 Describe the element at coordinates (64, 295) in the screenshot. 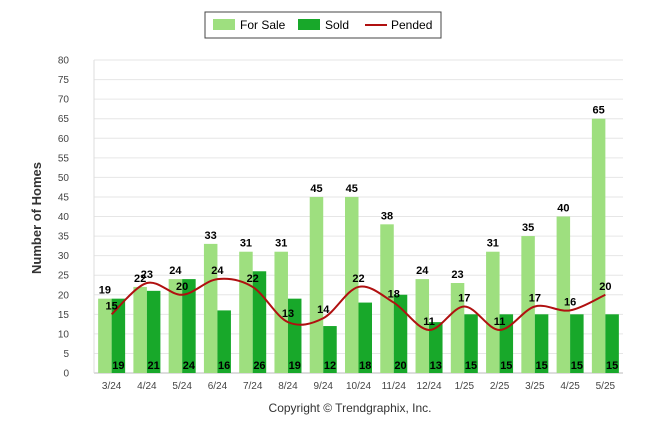

I see `y-tick-20: 20` at that location.